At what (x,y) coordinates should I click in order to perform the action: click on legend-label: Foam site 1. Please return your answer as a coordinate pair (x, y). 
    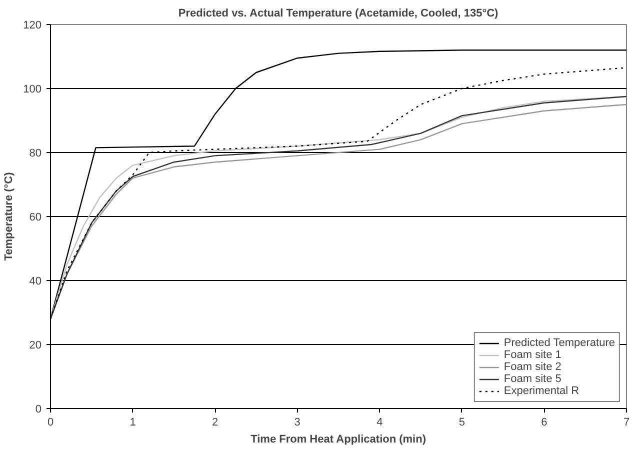
    Looking at the image, I should click on (533, 355).